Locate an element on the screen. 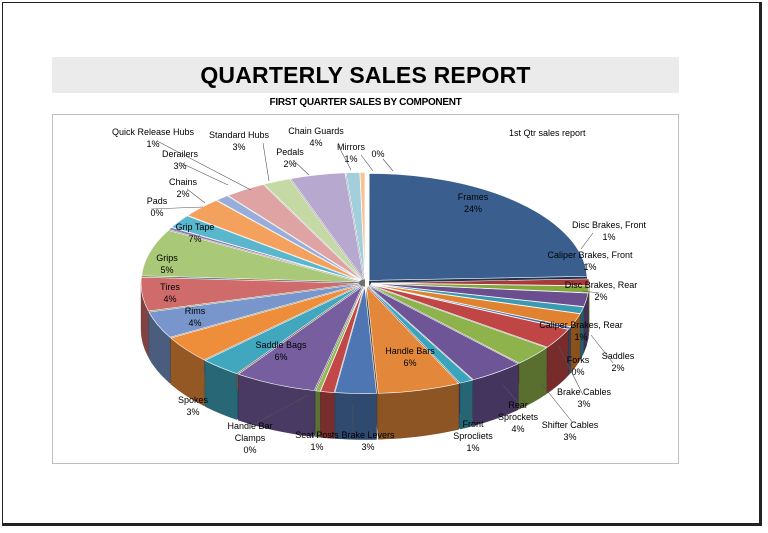  data-label-saddle-bags: Saddle Bags 6% is located at coordinates (281, 351).